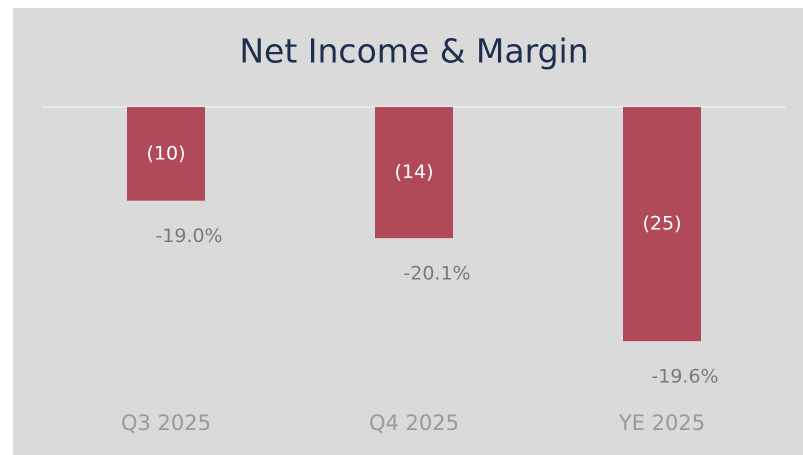 The height and width of the screenshot is (455, 803). Describe the element at coordinates (436, 274) in the screenshot. I see `margin-label: -20.1%` at that location.